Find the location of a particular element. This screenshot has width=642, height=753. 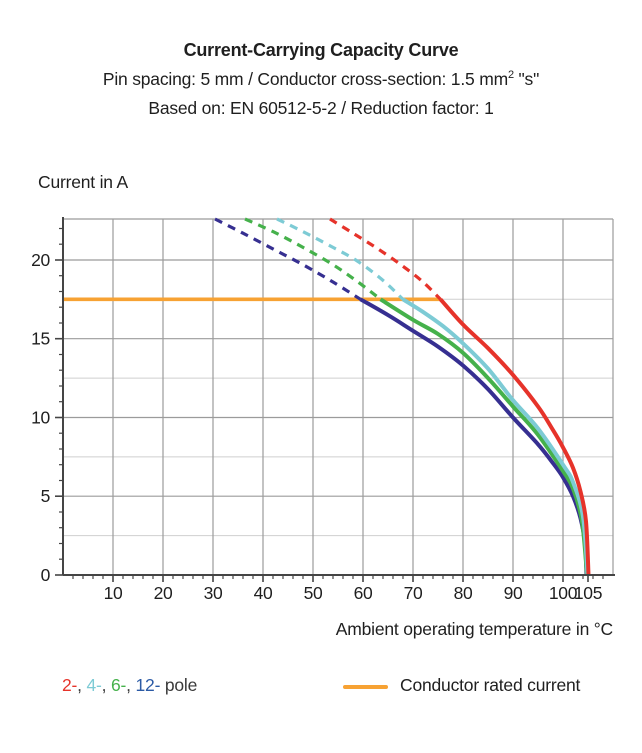

x-axis-title: Ambient operating temperature in °C is located at coordinates (474, 629).